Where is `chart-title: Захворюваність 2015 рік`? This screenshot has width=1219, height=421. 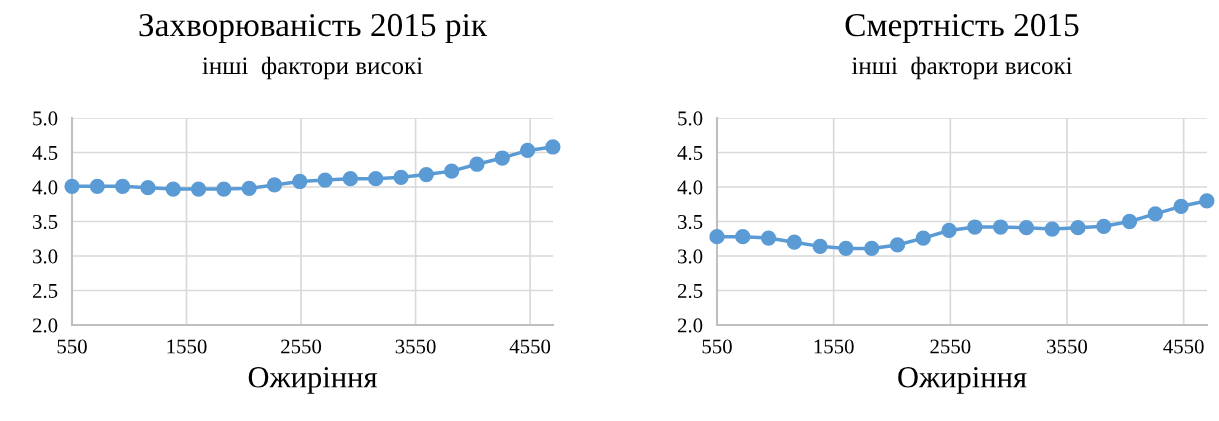 chart-title: Захворюваність 2015 рік is located at coordinates (313, 28).